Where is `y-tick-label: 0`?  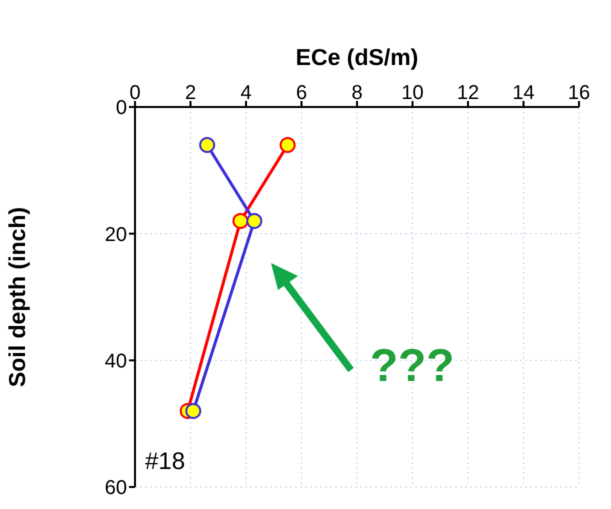 y-tick-label: 0 is located at coordinates (121, 108).